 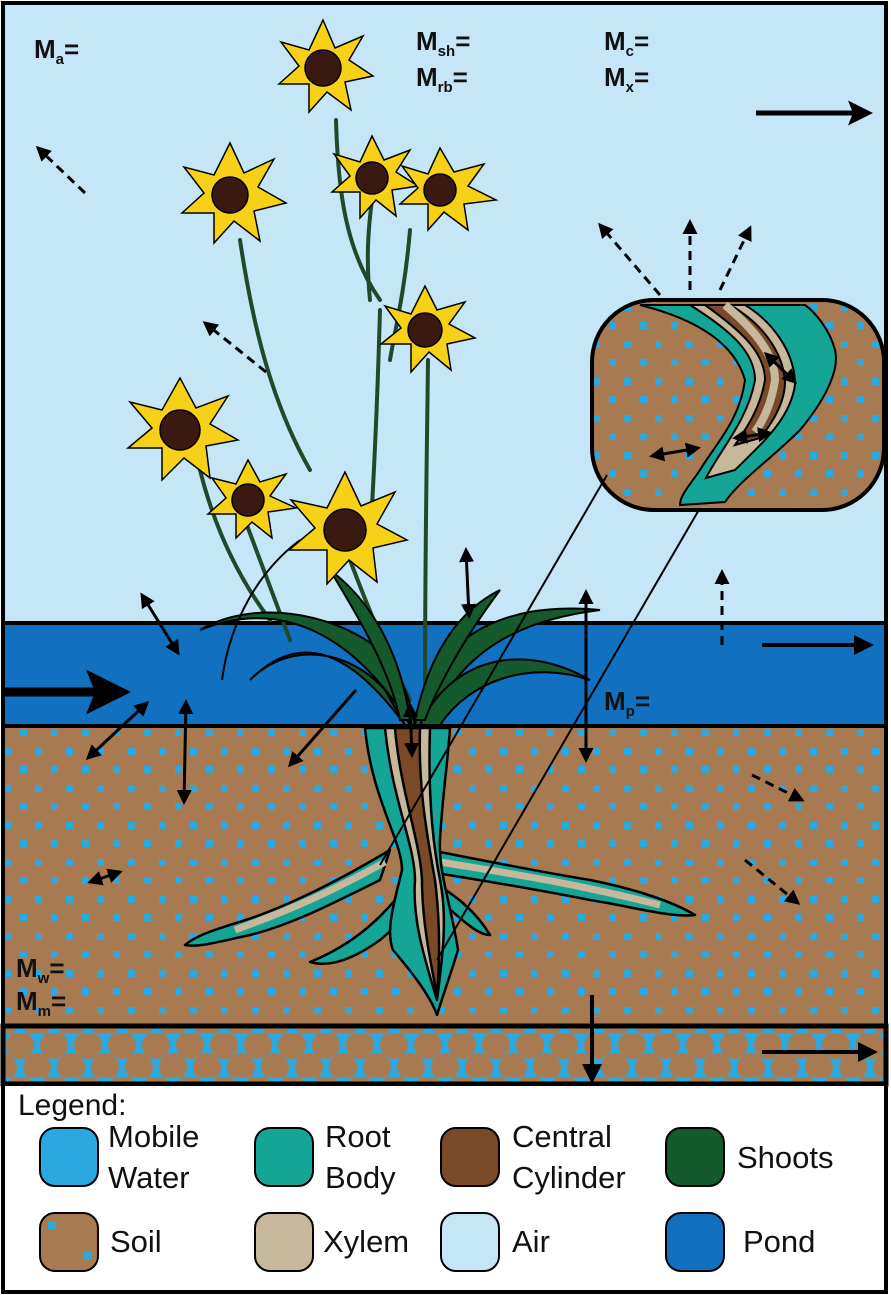 What do you see at coordinates (470, 1157) in the screenshot?
I see `legend-swatch-central-cylinder` at bounding box center [470, 1157].